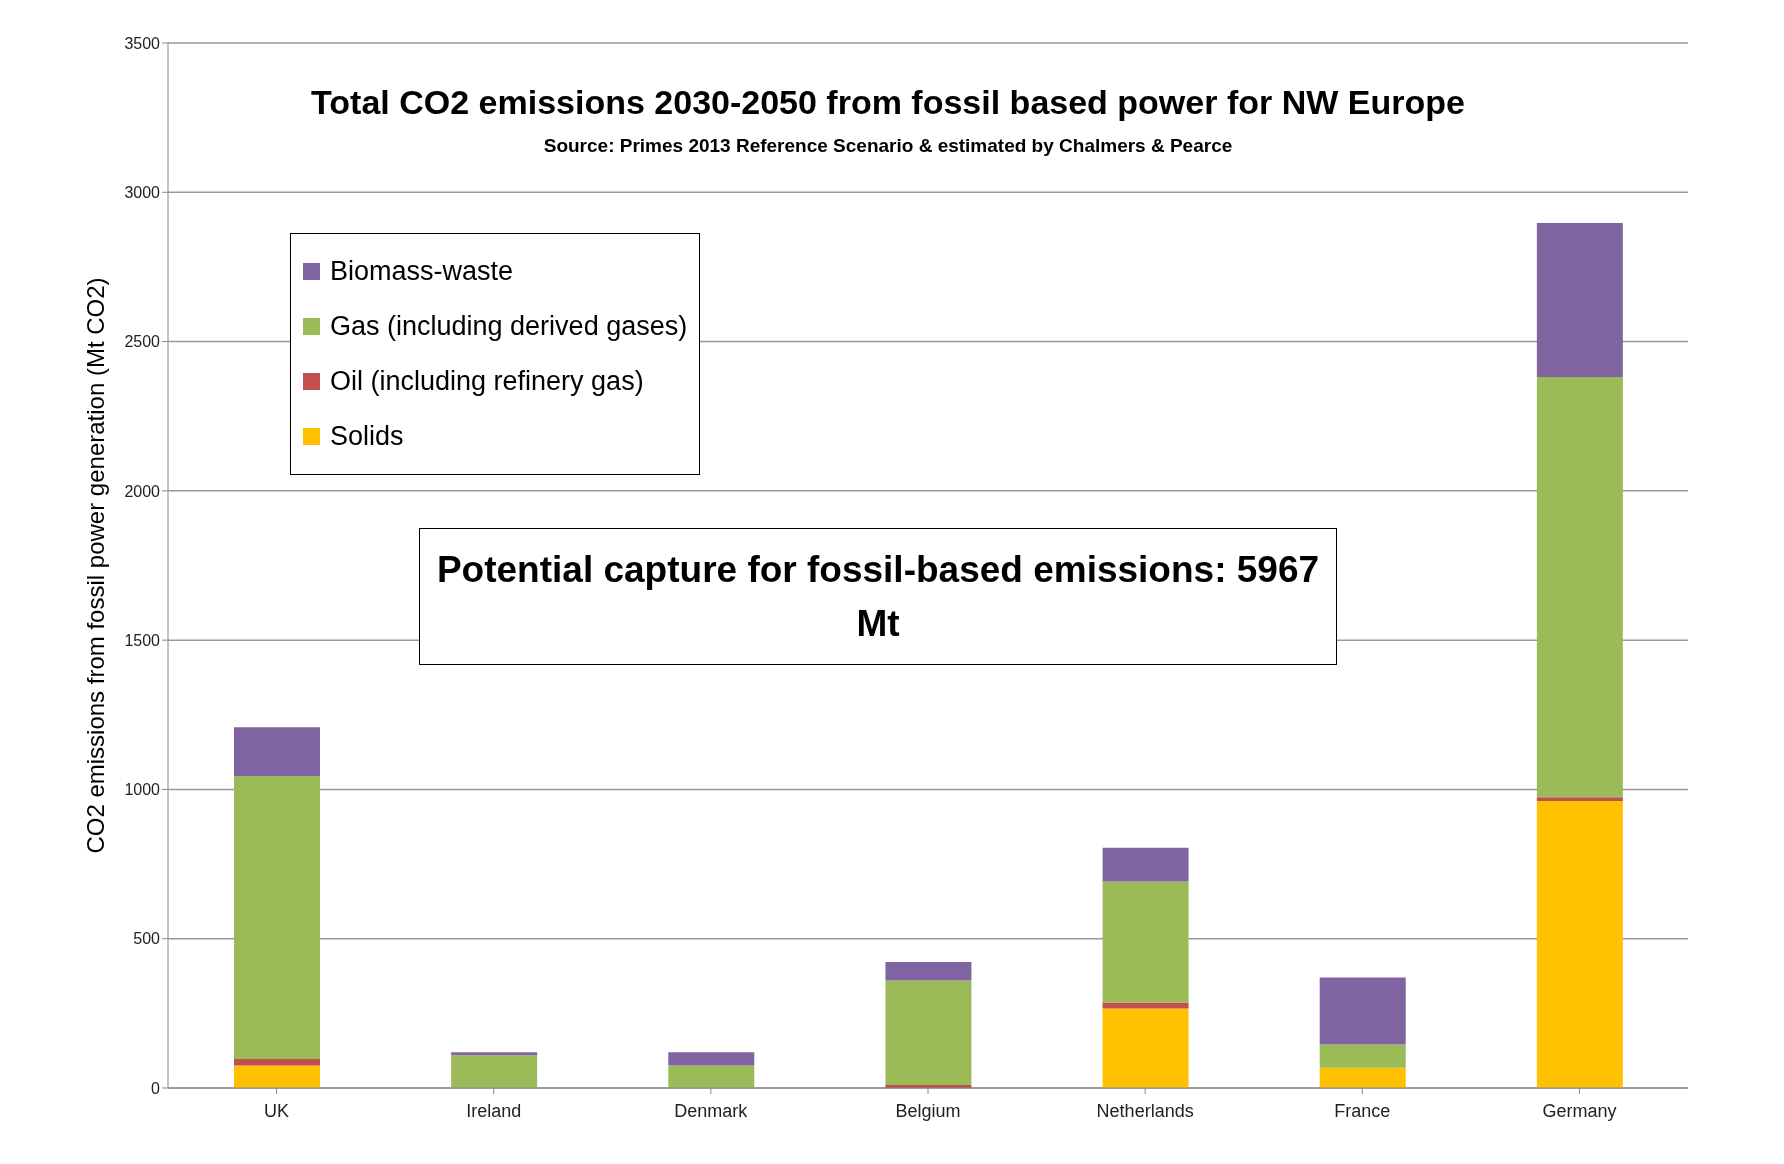 This screenshot has width=1784, height=1164. I want to click on y-tick-label: 1000, so click(142, 790).